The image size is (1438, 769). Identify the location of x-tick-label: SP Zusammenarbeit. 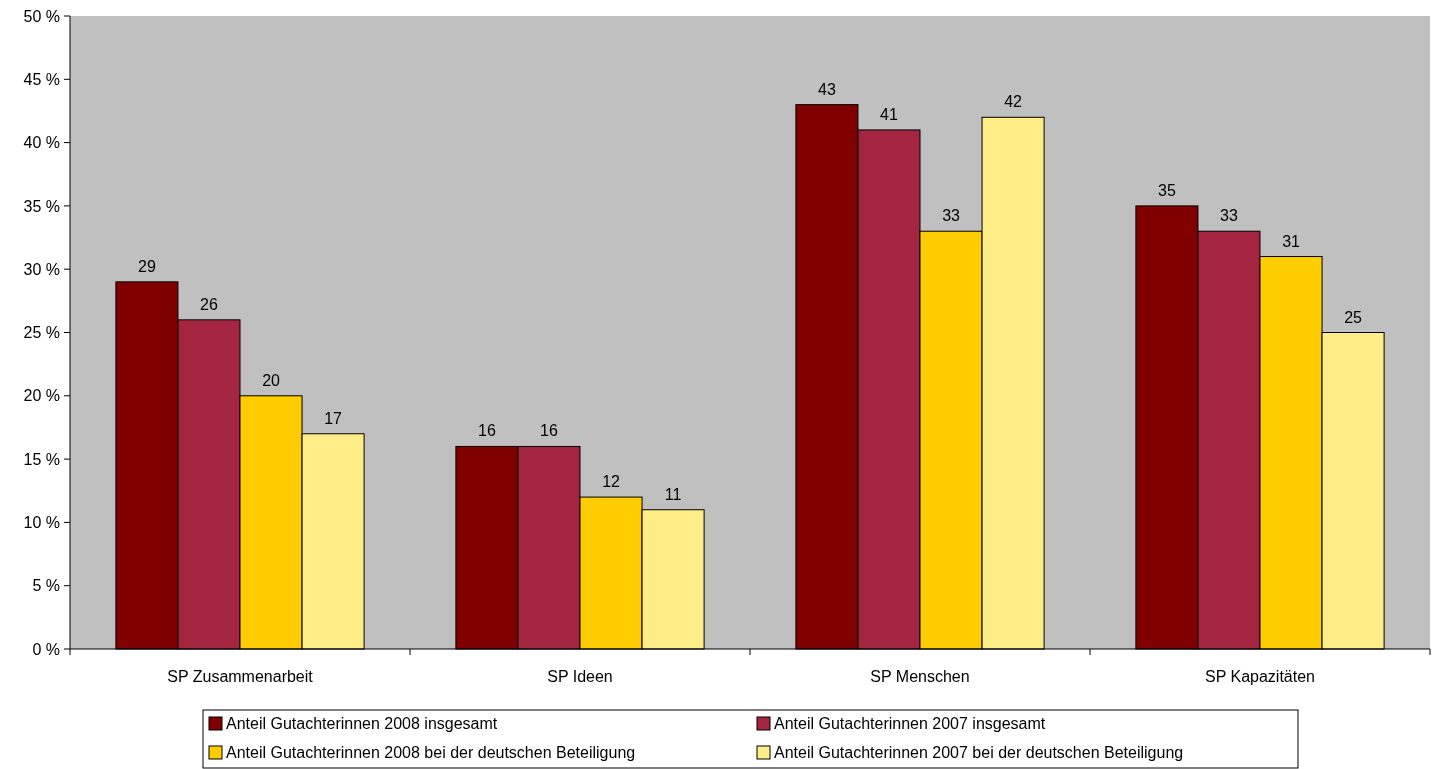
(240, 676).